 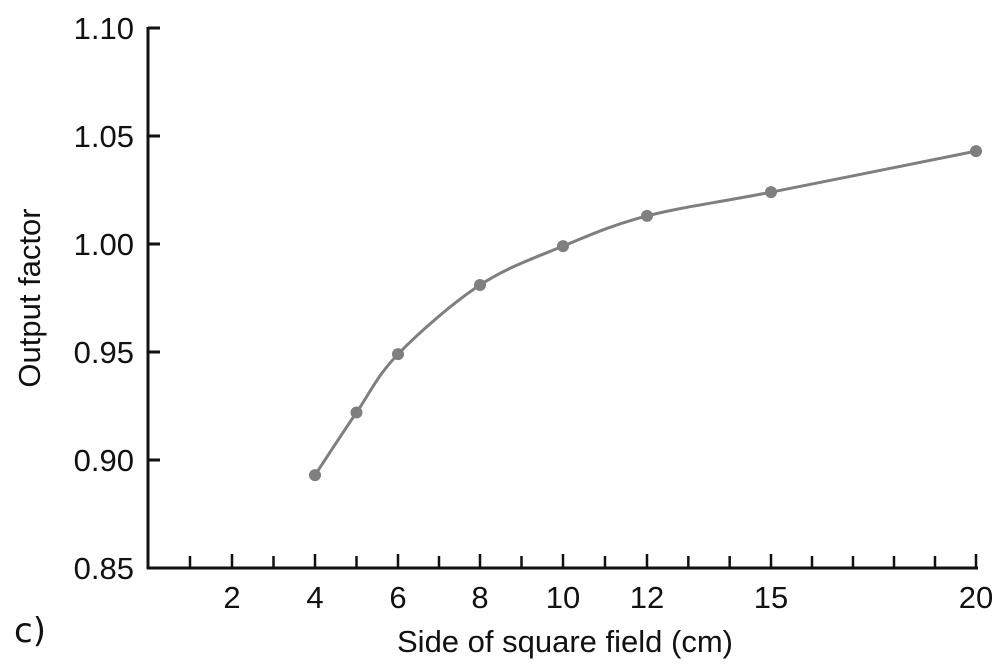 What do you see at coordinates (104, 568) in the screenshot?
I see `y-tick-label: 0.85` at bounding box center [104, 568].